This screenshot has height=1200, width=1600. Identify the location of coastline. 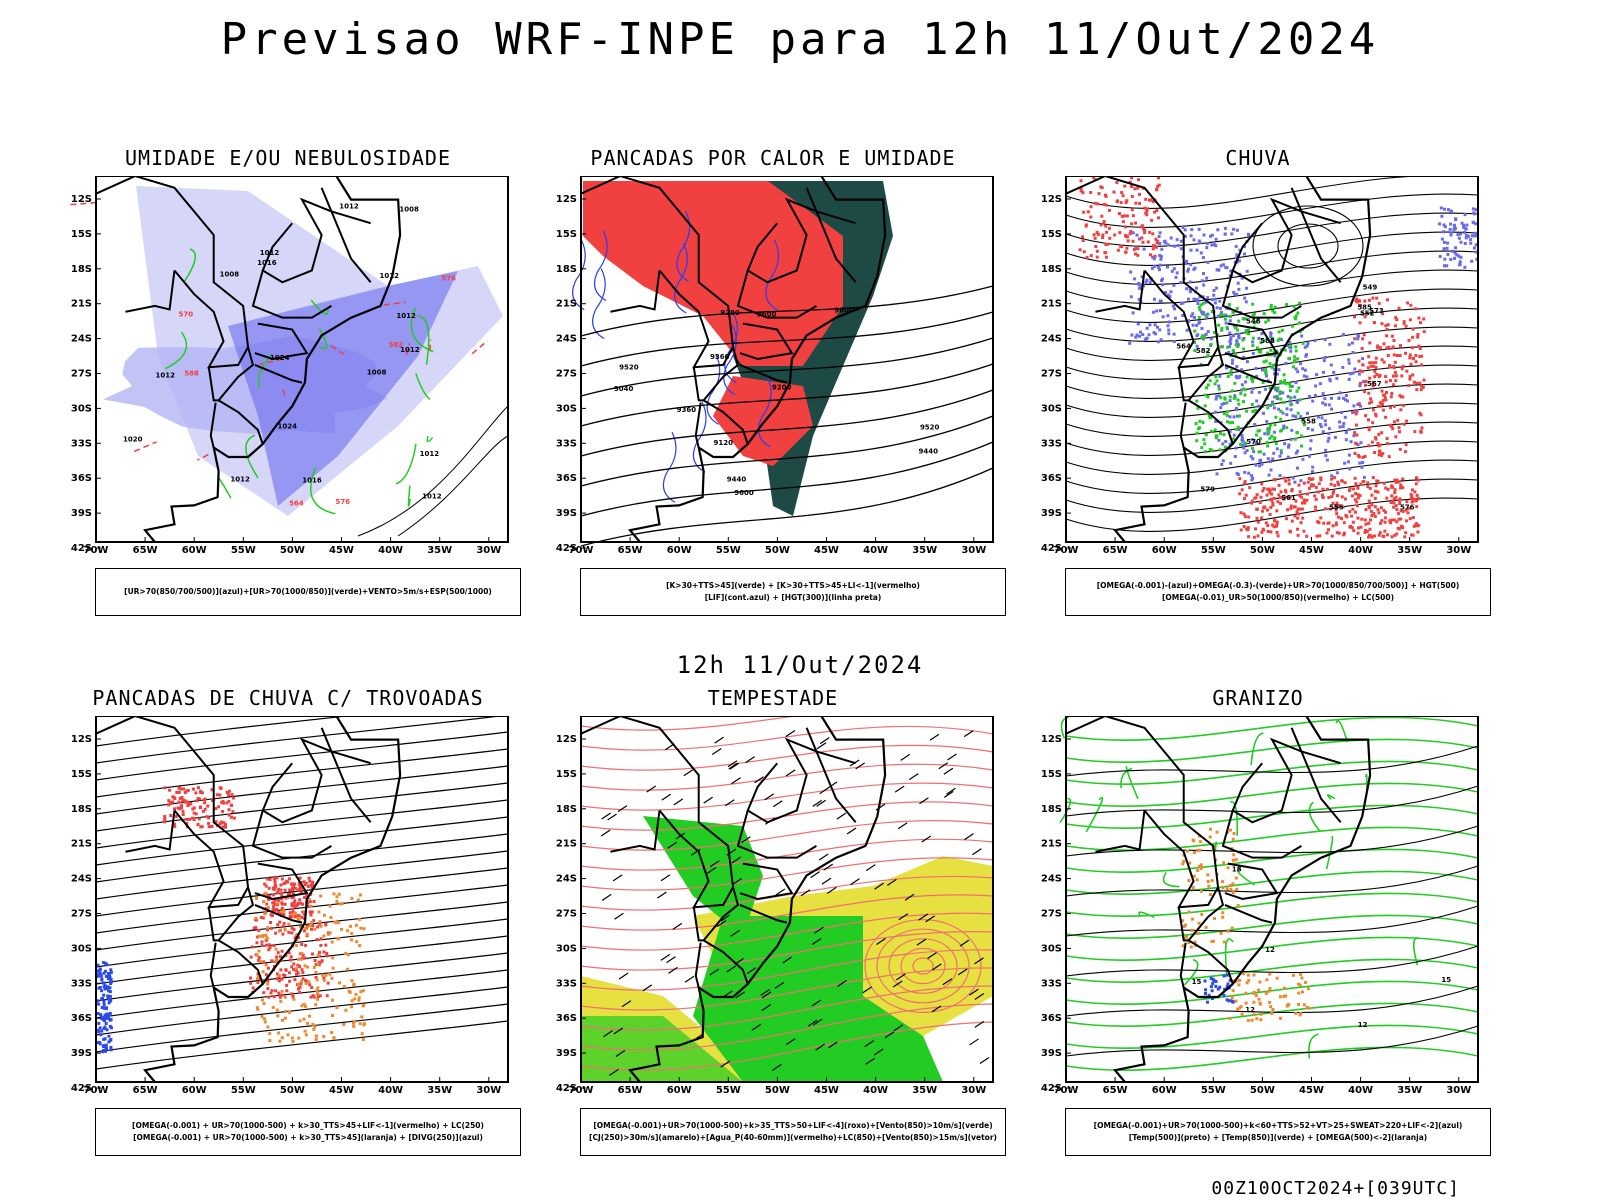
(757, 359).